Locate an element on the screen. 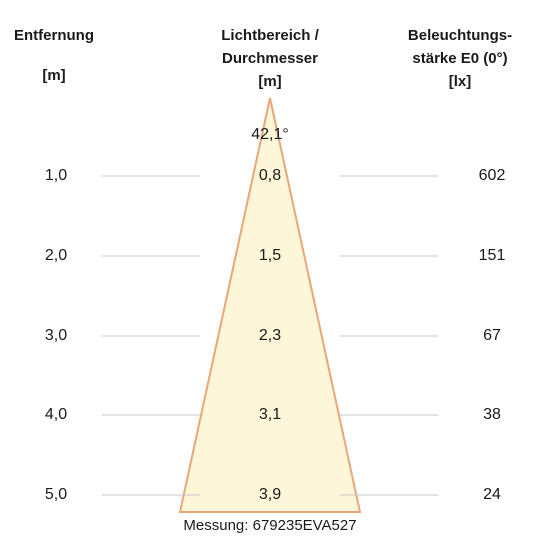 The height and width of the screenshot is (540, 540). distance-header-label: Entfernung is located at coordinates (54, 35).